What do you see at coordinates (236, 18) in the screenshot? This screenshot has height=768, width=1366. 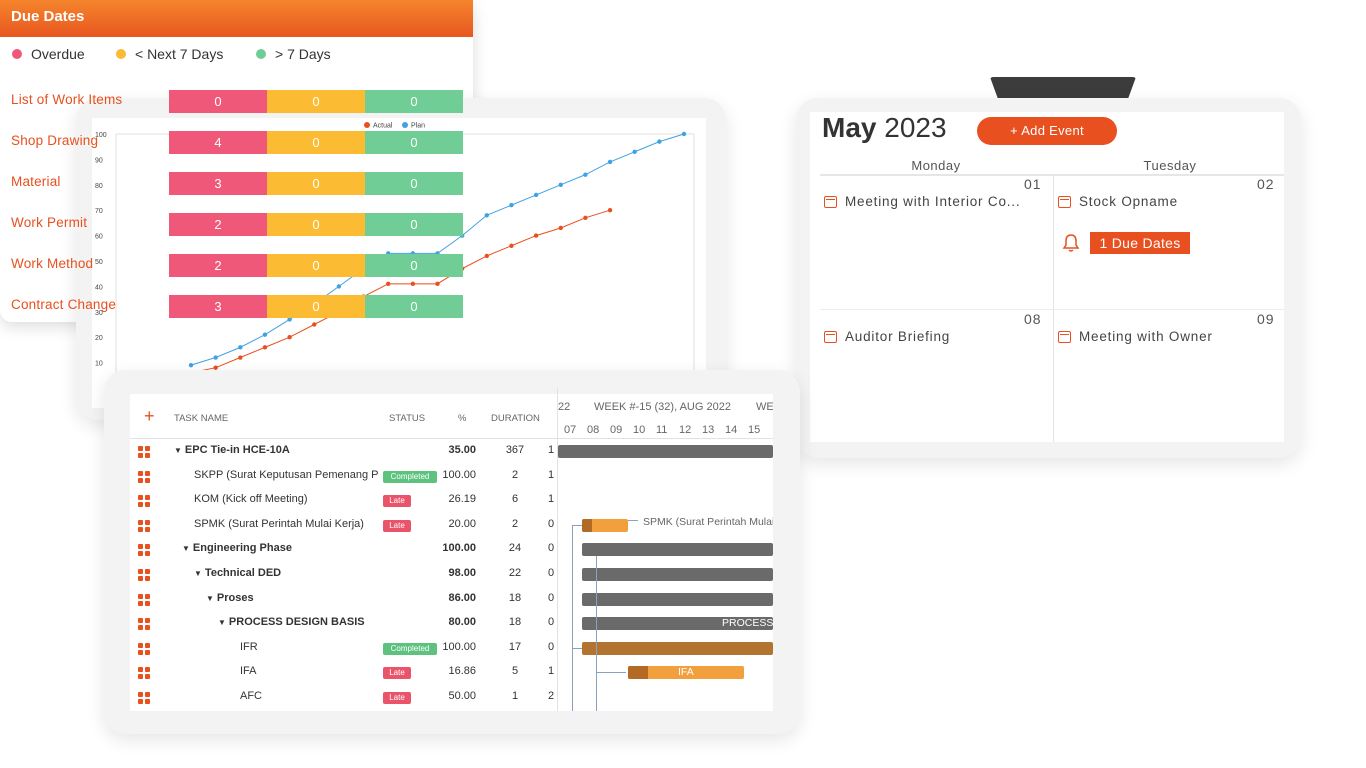 I see `due-dates-title: Due Dates` at bounding box center [236, 18].